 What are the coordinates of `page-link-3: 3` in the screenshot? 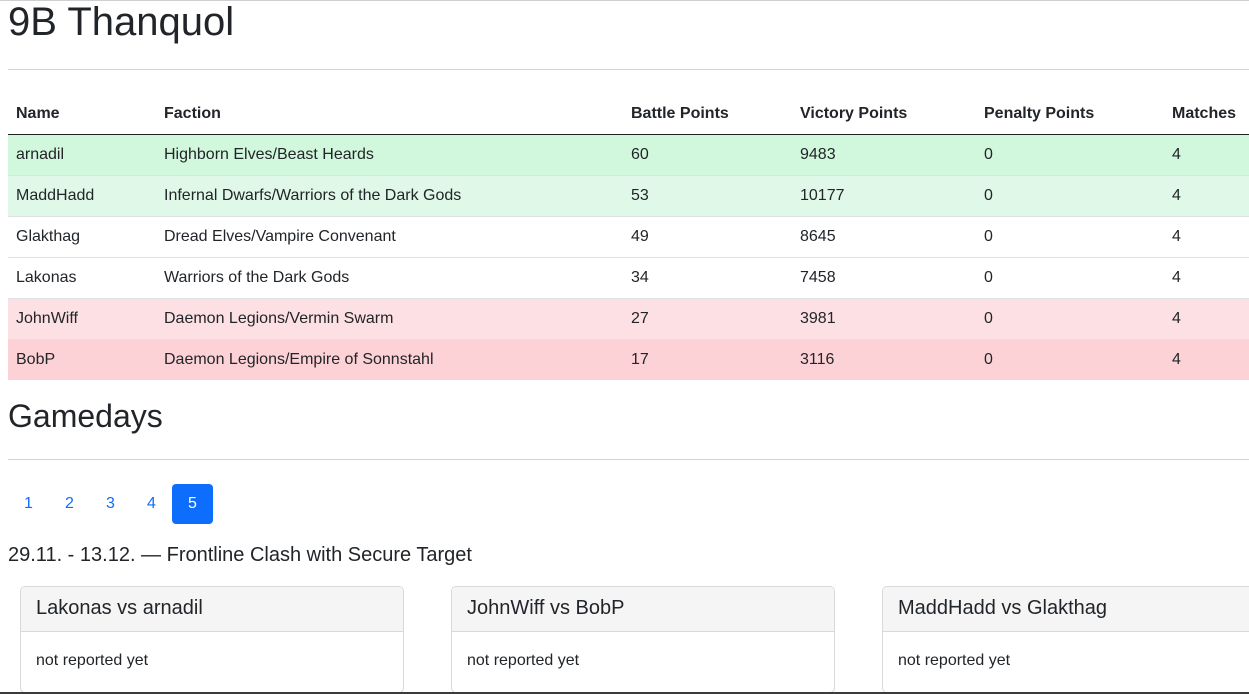 It's located at (110, 503).